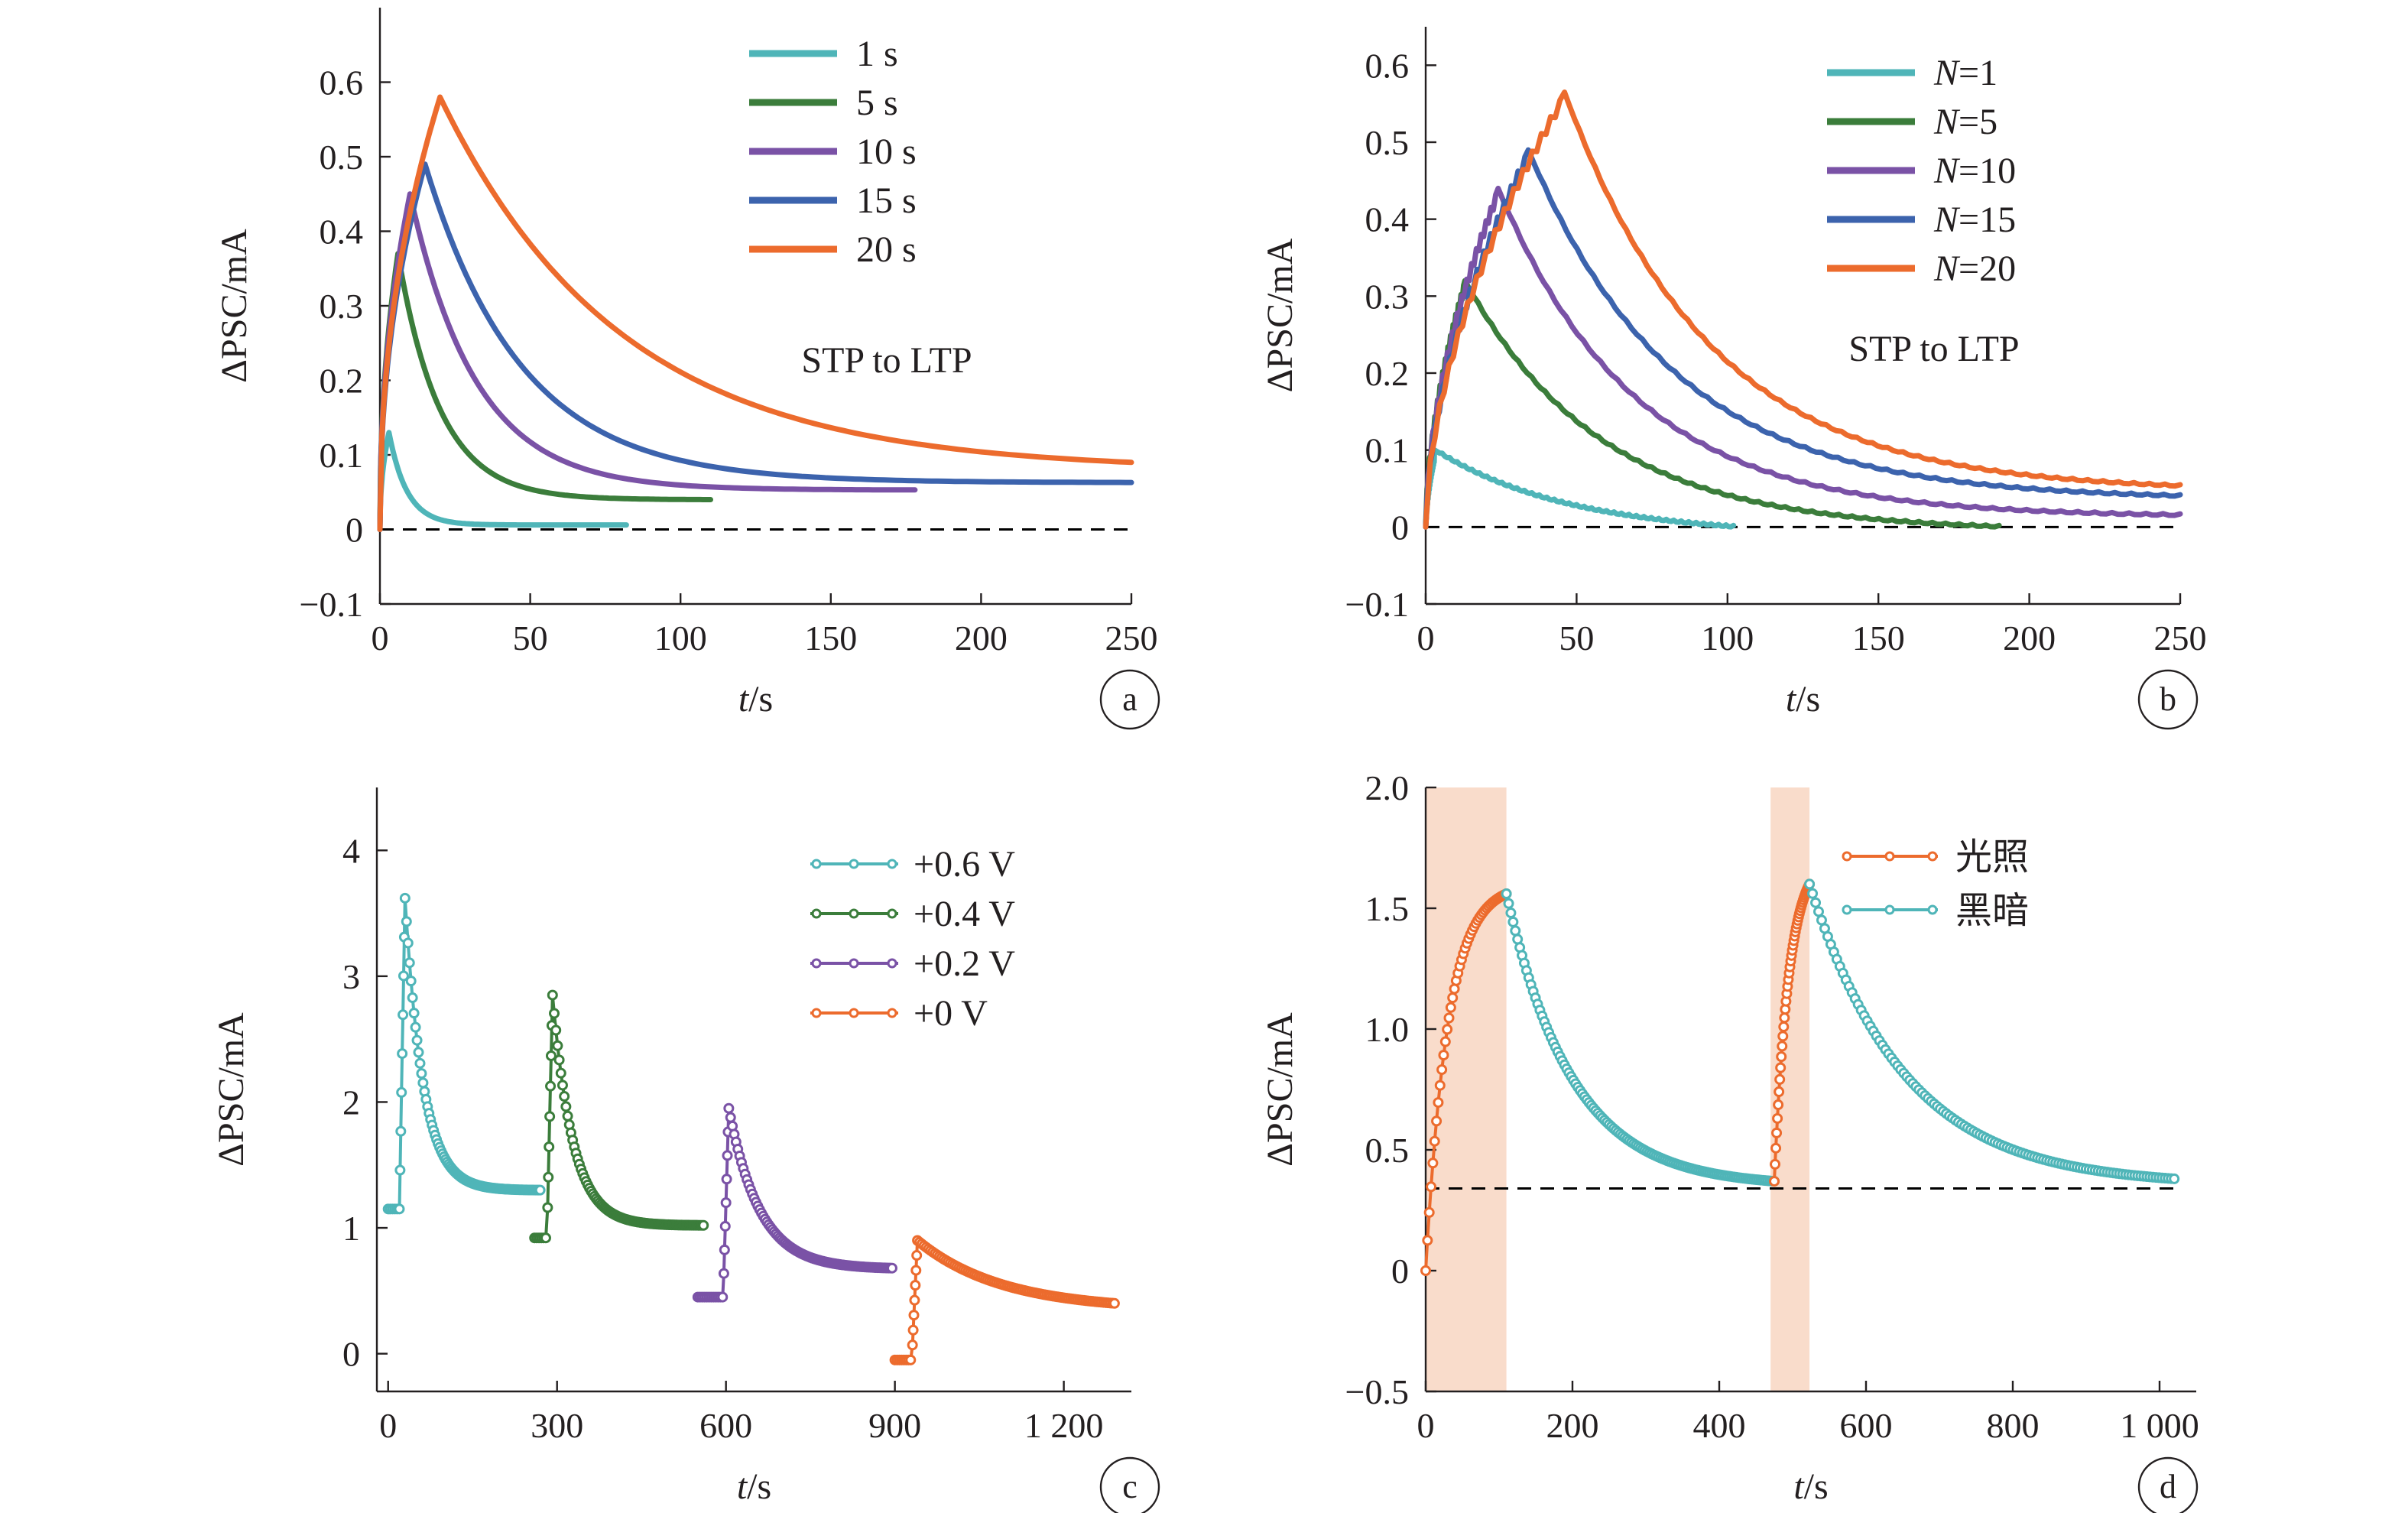  What do you see at coordinates (342, 306) in the screenshot?
I see `y-tick-label: 0.3` at bounding box center [342, 306].